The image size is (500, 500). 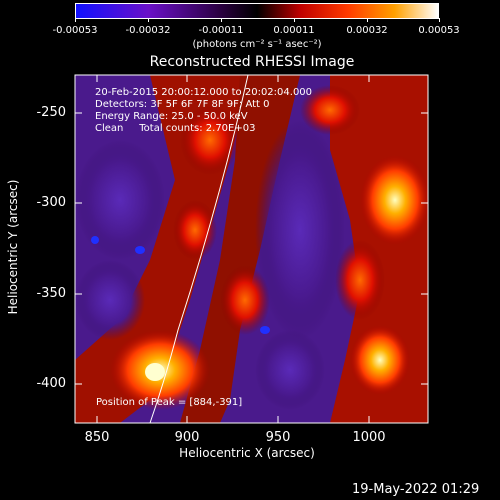 What do you see at coordinates (51, 293) in the screenshot?
I see `y-tick-label: -350` at bounding box center [51, 293].